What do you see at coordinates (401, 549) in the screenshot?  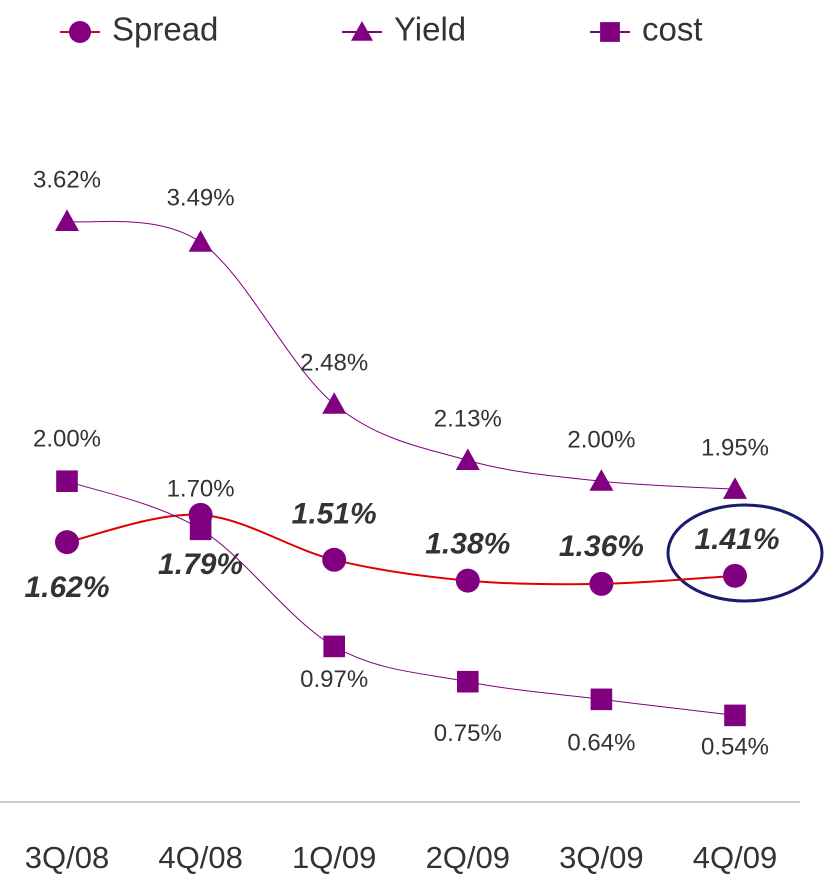 I see `series-line` at bounding box center [401, 549].